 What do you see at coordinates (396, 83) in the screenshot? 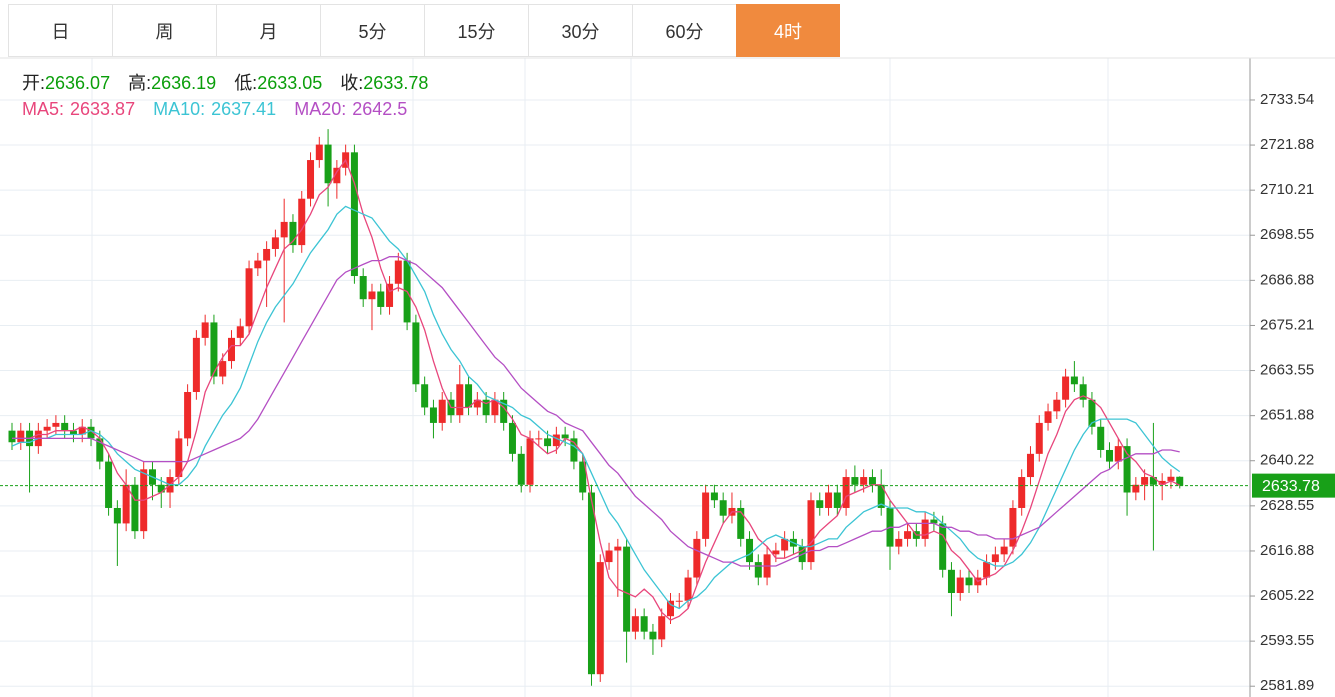
I see `info-value: 2633.78` at bounding box center [396, 83].